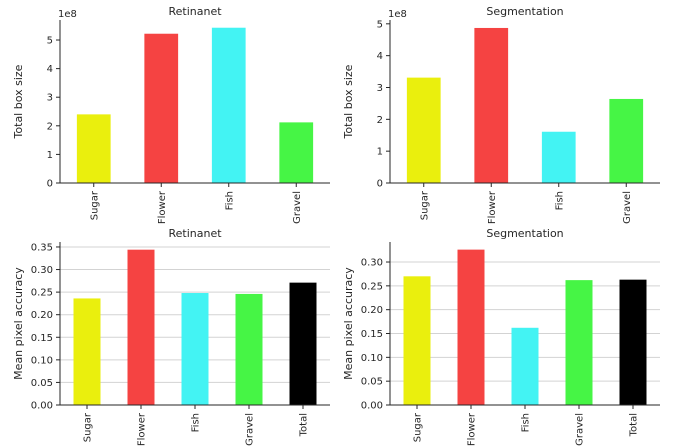 Image resolution: width=676 pixels, height=447 pixels. What do you see at coordinates (42, 247) in the screenshot?
I see `y-tick-label: 0.35` at bounding box center [42, 247].